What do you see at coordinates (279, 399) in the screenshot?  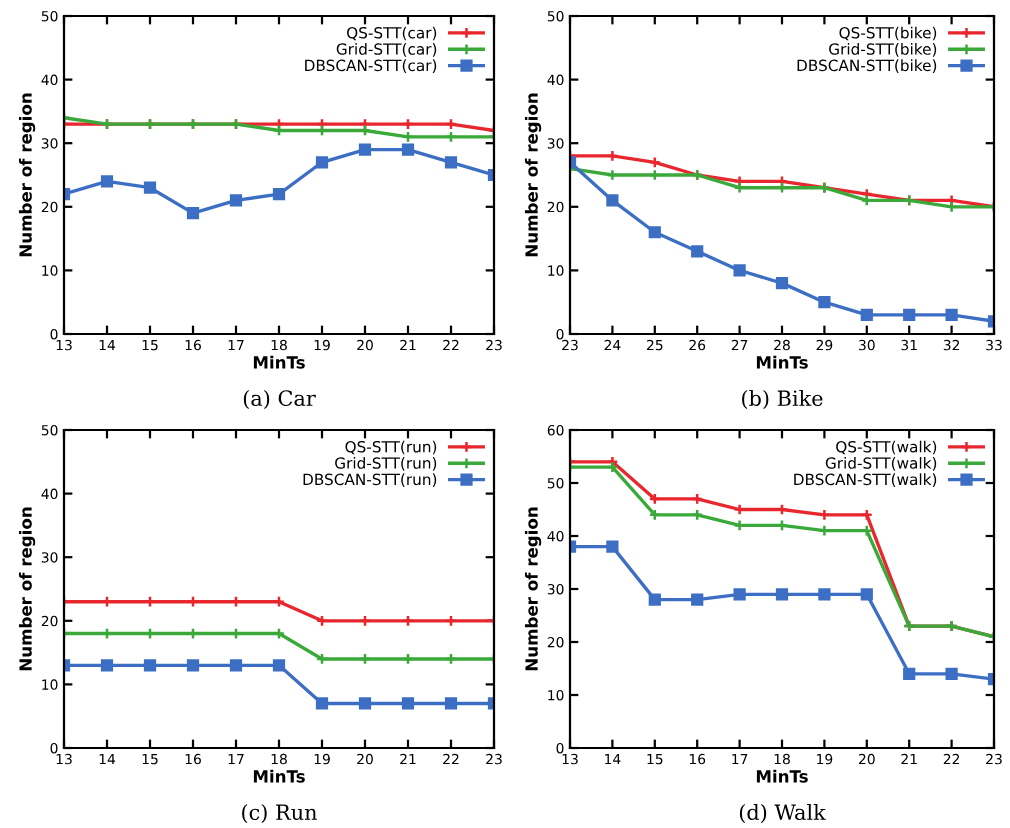 I see `text: (a) Car` at bounding box center [279, 399].